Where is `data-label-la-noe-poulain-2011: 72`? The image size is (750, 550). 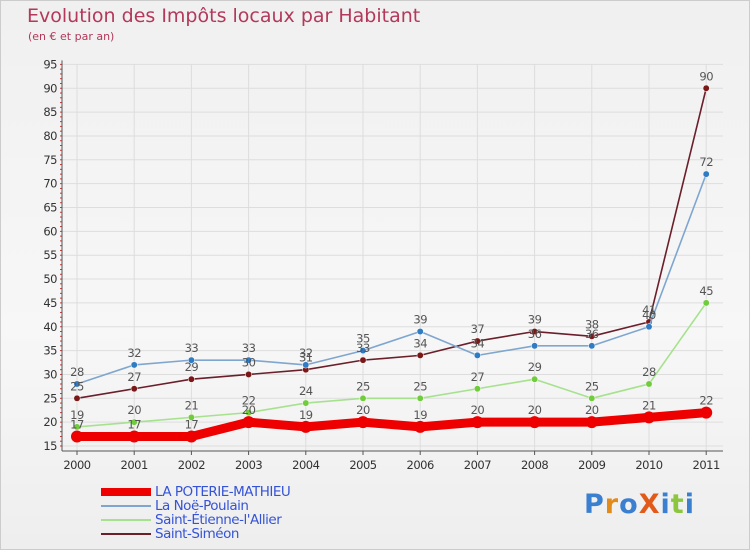
data-label-la-noe-poulain-2011: 72 is located at coordinates (706, 162).